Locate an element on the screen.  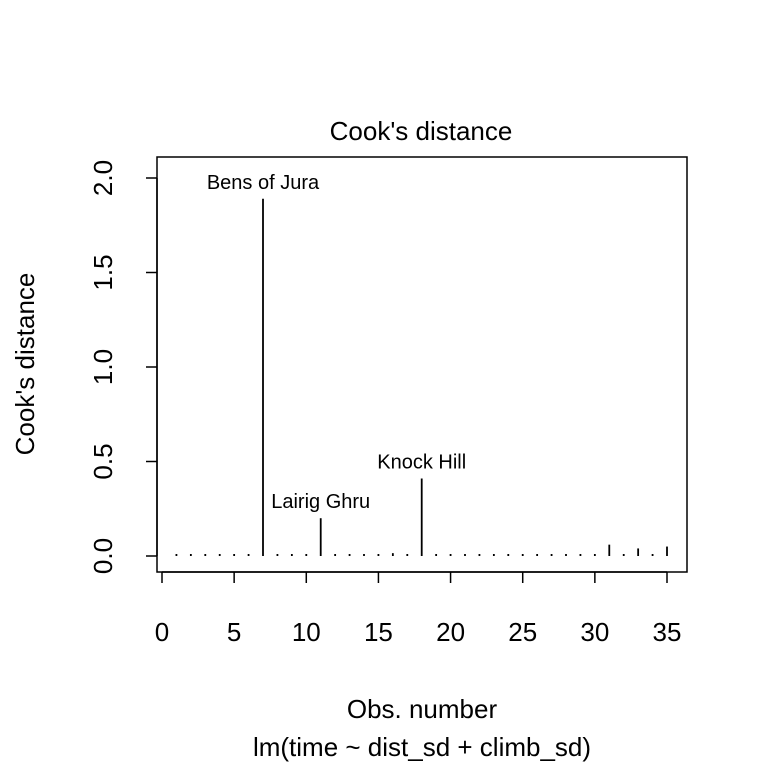
x-tick-label: 25 is located at coordinates (522, 632).